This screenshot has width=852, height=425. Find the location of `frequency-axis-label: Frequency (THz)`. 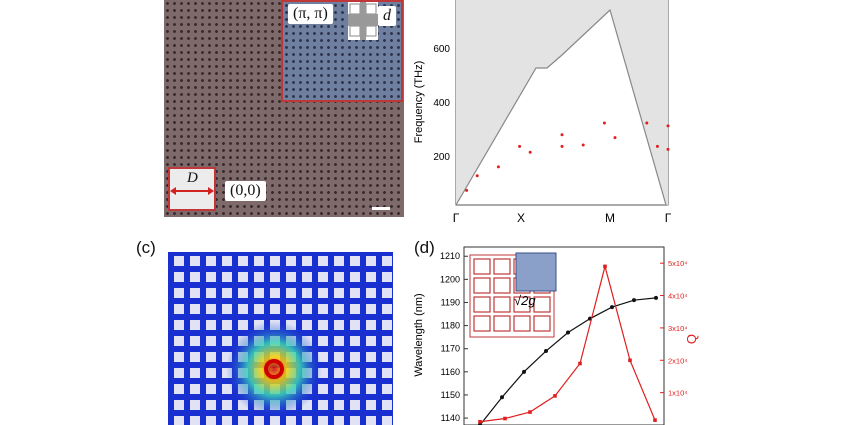

frequency-axis-label: Frequency (THz) is located at coordinates (419, 102).